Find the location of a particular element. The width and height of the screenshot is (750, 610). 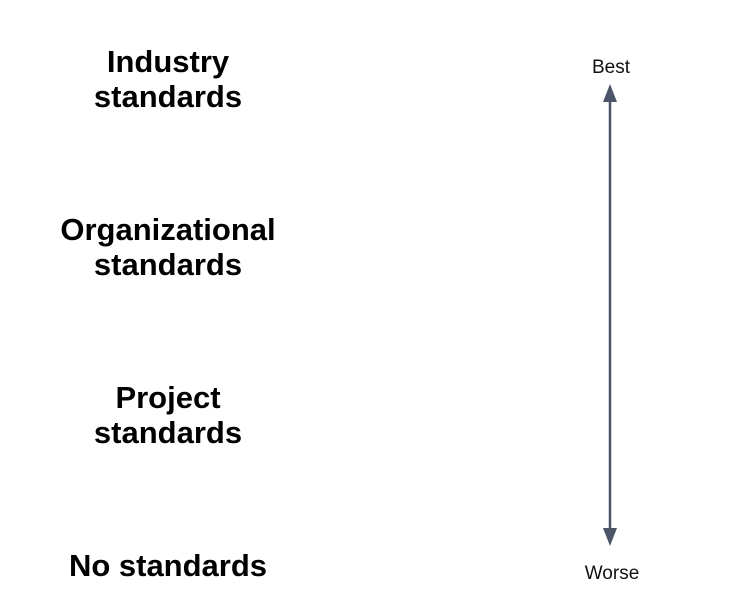

scale-worse-label: Worse is located at coordinates (612, 573).